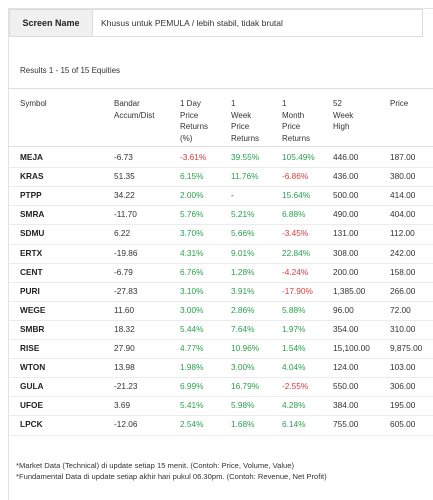 This screenshot has width=433, height=500. Describe the element at coordinates (346, 367) in the screenshot. I see `cell-w52: 124.00` at that location.